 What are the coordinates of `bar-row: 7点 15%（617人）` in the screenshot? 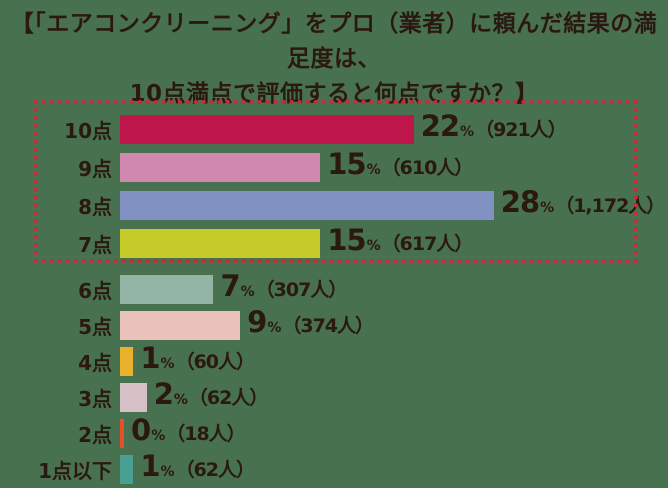 It's located at (334, 242).